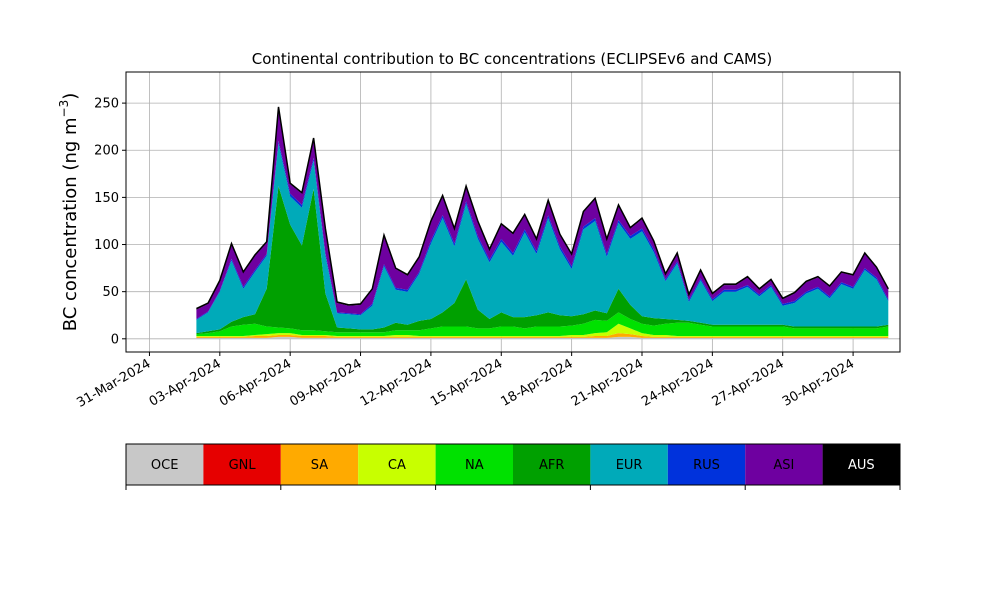 The width and height of the screenshot is (1000, 600). Describe the element at coordinates (69, 212) in the screenshot. I see `y-axis-label: BC concentration (ng m−3)` at that location.